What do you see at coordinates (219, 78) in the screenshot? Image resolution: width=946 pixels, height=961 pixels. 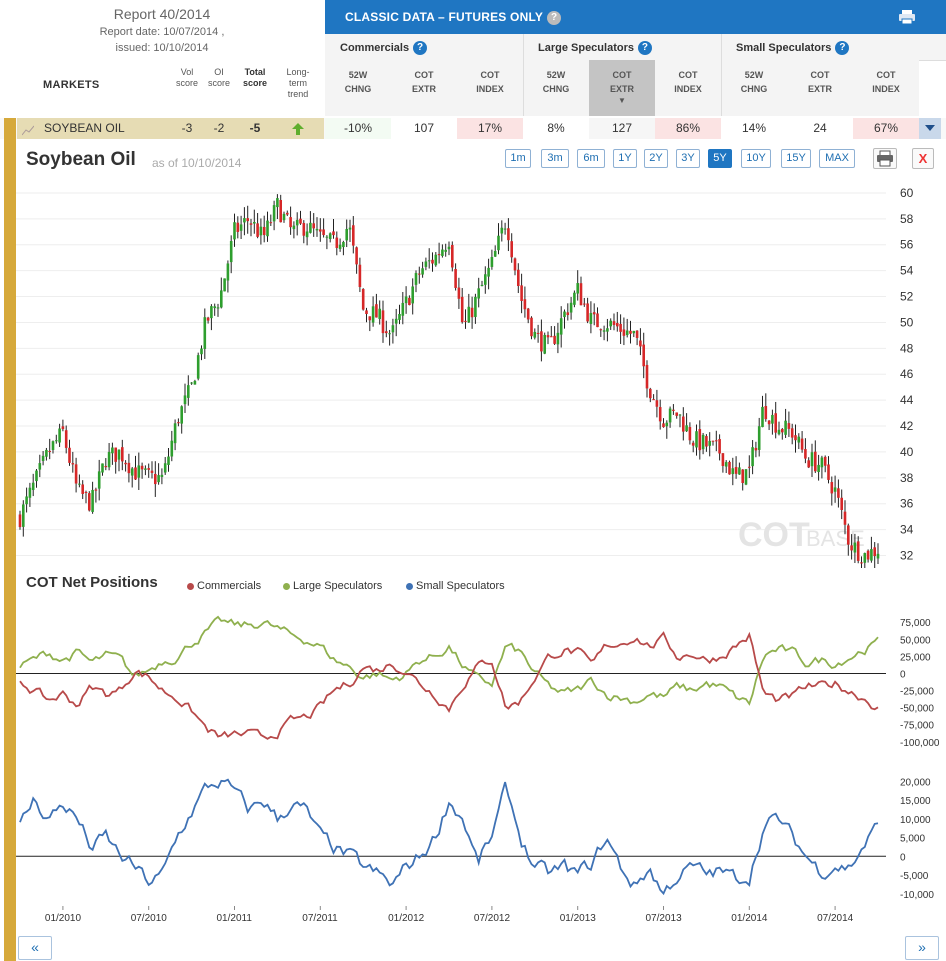 I see `oi-score-header: OI score` at bounding box center [219, 78].